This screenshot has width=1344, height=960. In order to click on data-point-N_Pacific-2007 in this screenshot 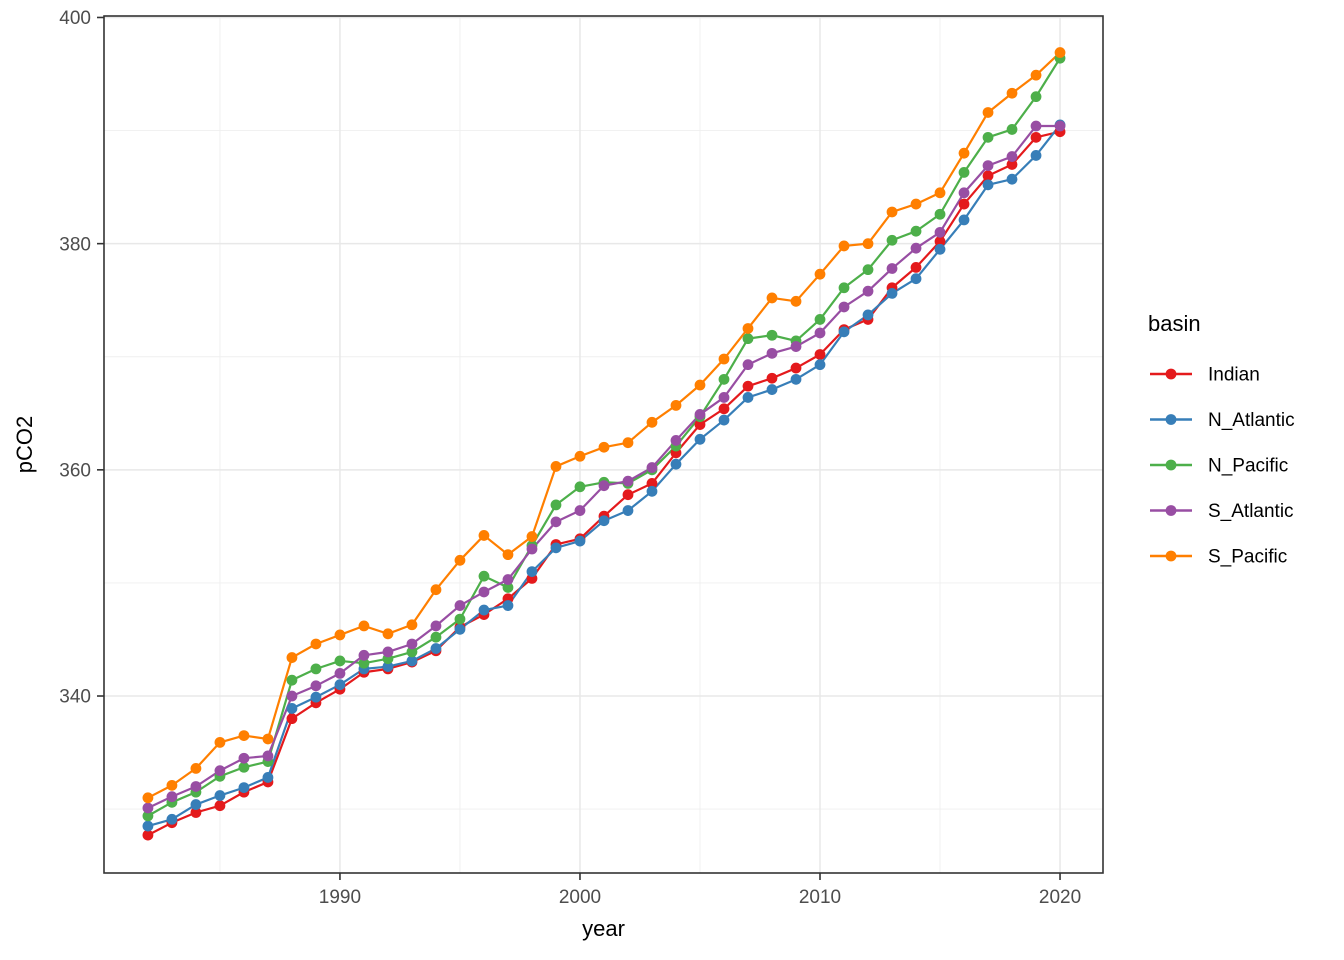, I will do `click(748, 339)`.